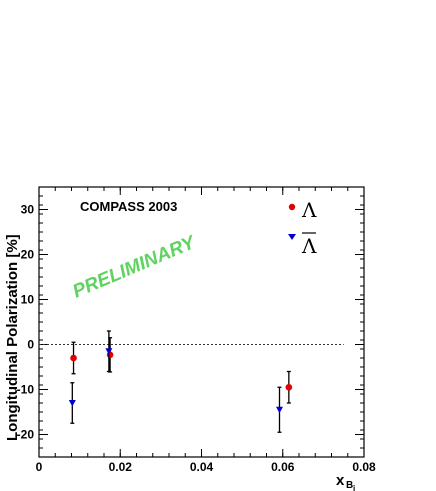 The height and width of the screenshot is (491, 436). Describe the element at coordinates (340, 480) in the screenshot. I see `svg-text: x` at that location.